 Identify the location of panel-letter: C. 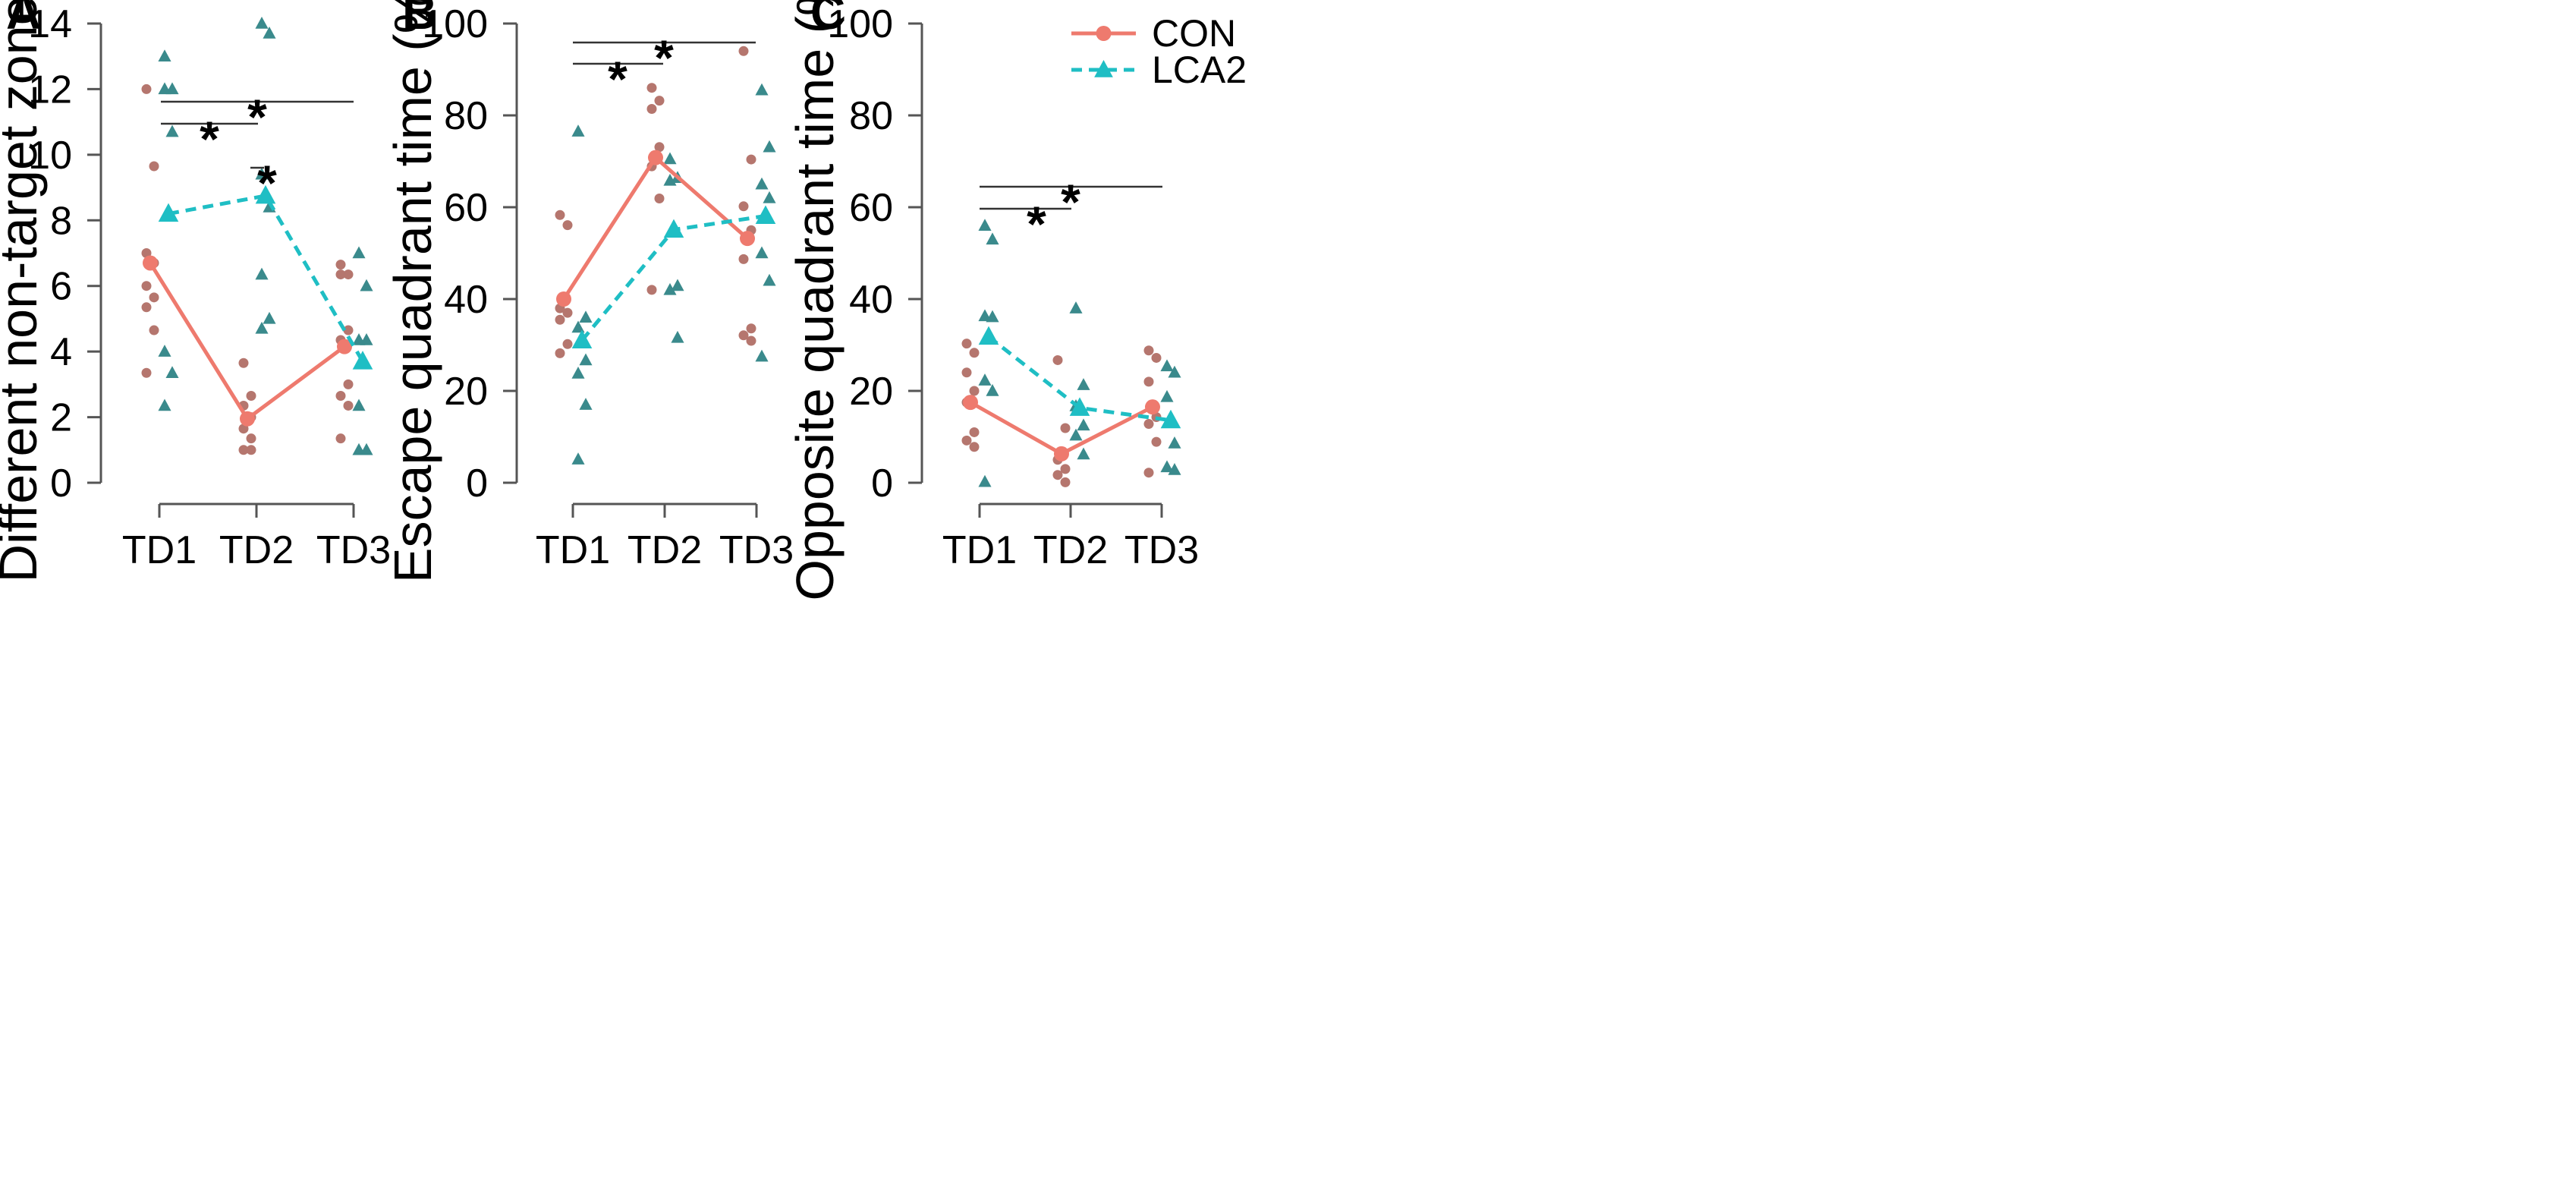
(827, 19).